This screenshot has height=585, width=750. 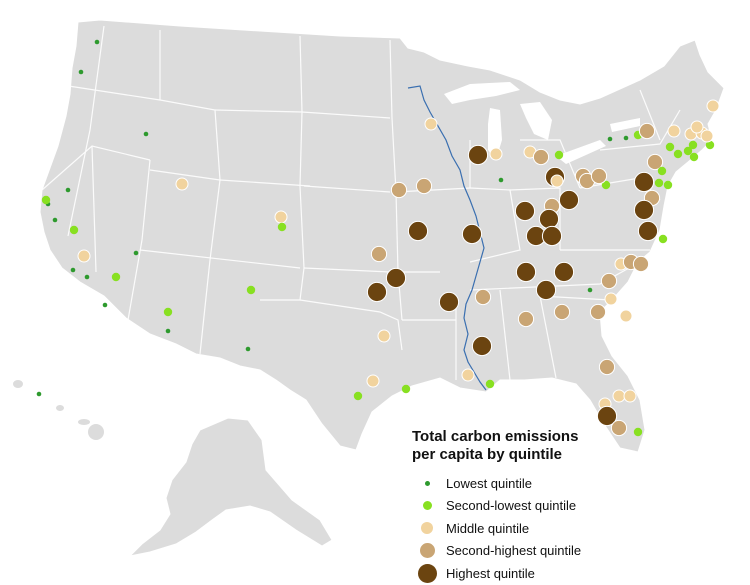 I want to click on legend-label-second-lowest: Second-lowest quintile, so click(x=511, y=506).